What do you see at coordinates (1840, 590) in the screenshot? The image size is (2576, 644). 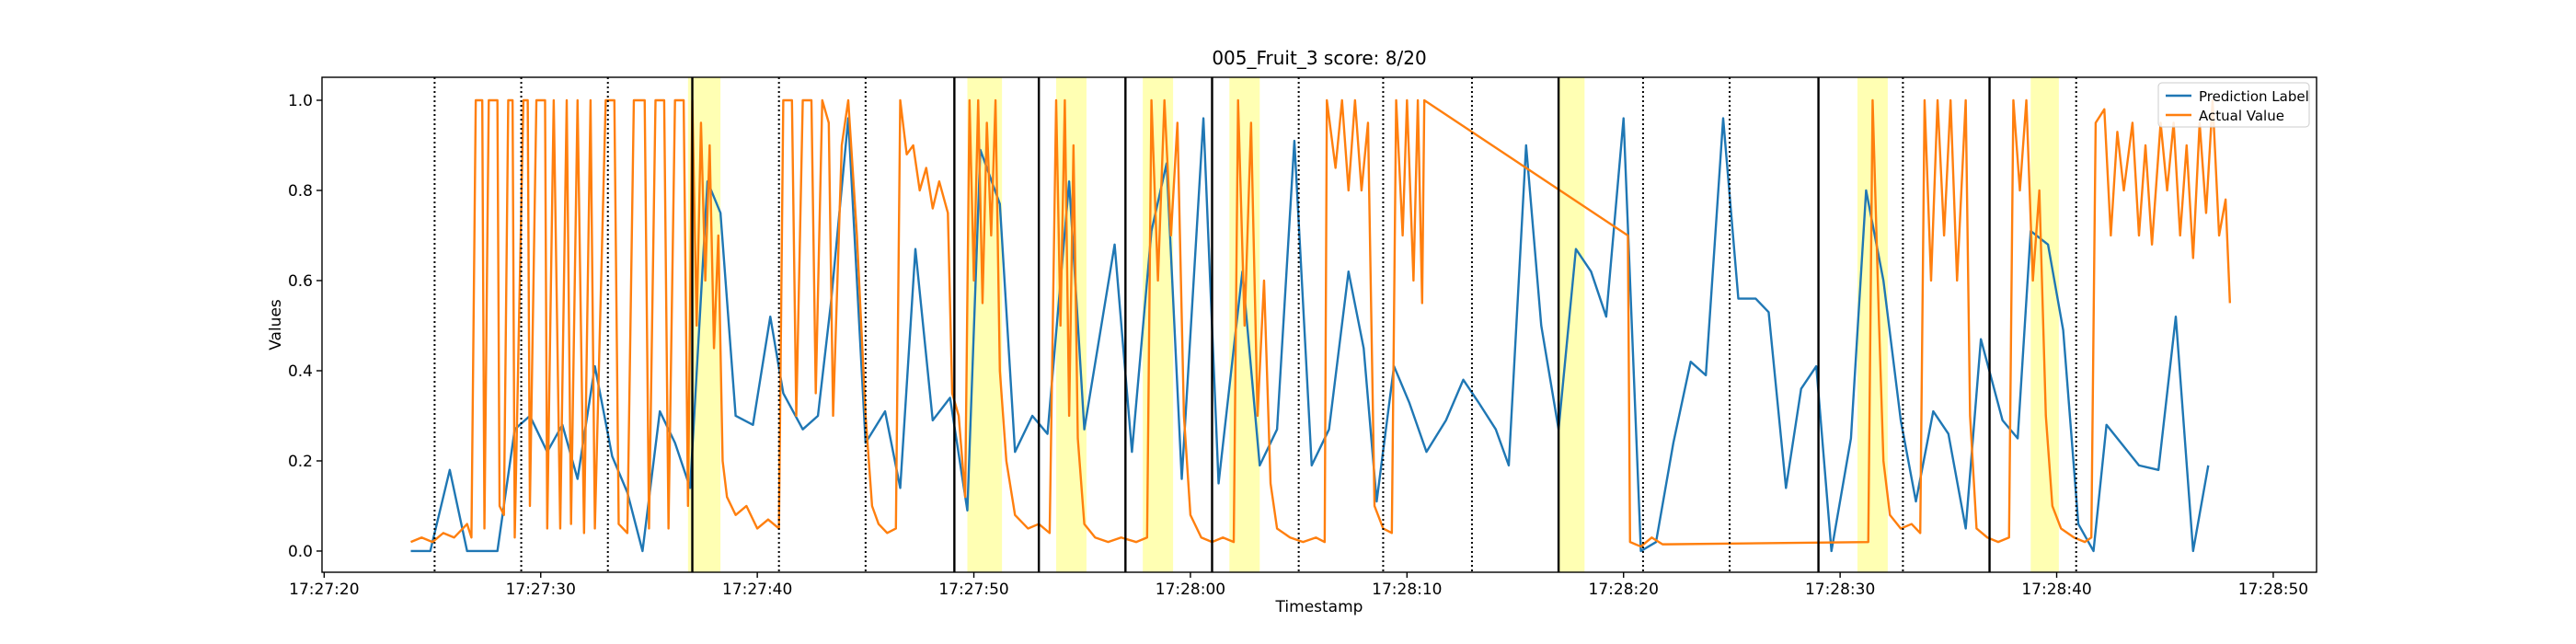 I see `x-tick-label: 17:28:30` at bounding box center [1840, 590].